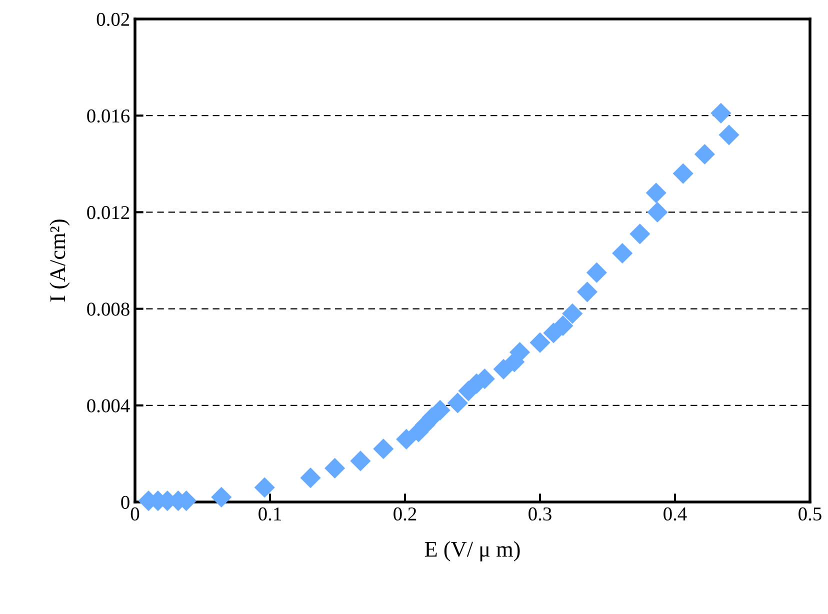  What do you see at coordinates (135, 514) in the screenshot?
I see `x-tick-label: 0` at bounding box center [135, 514].